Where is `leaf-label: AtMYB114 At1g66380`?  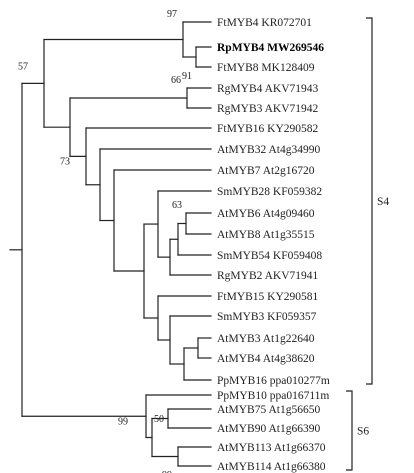
leaf-label: AtMYB114 At1g66380 is located at coordinates (271, 467).